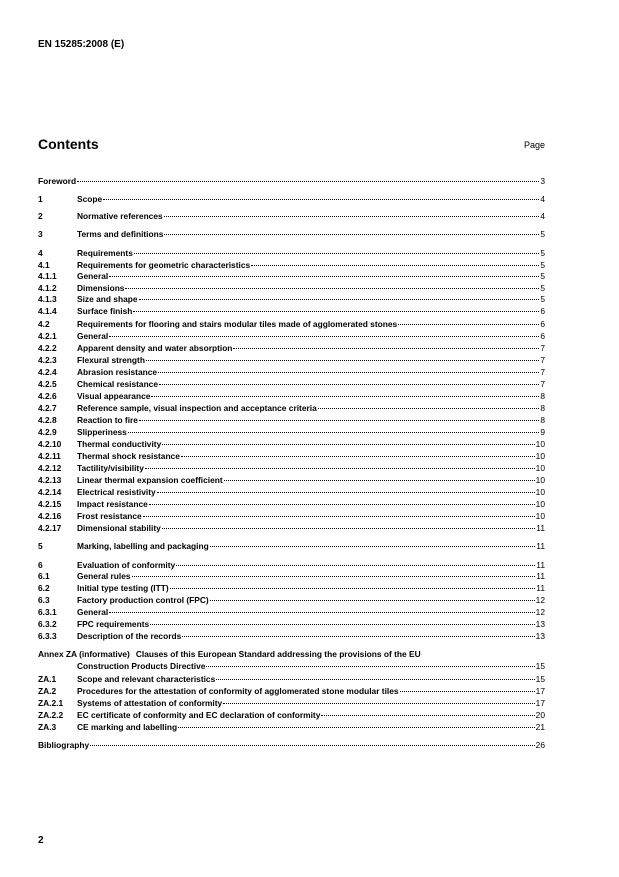 The height and width of the screenshot is (877, 619). What do you see at coordinates (109, 516) in the screenshot?
I see `entry-title: Frost resistance` at bounding box center [109, 516].